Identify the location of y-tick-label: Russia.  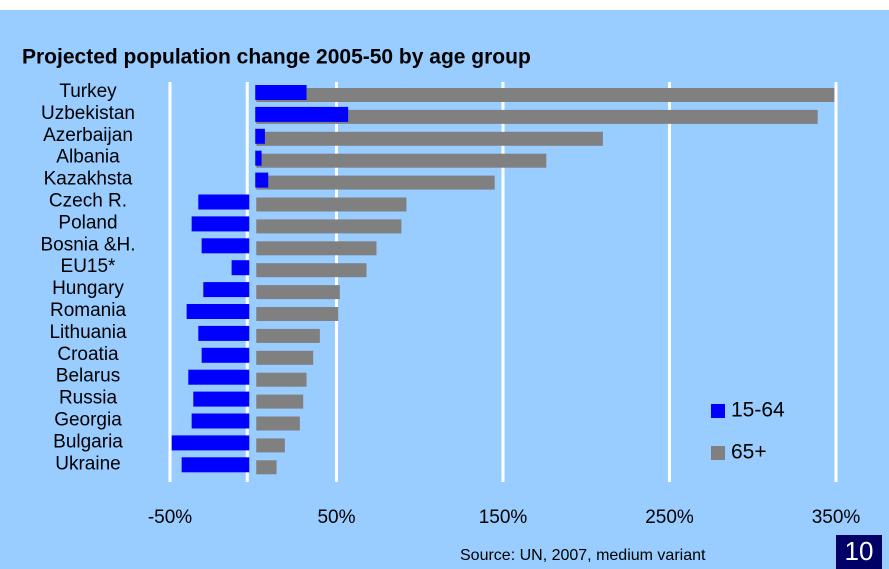
(88, 398).